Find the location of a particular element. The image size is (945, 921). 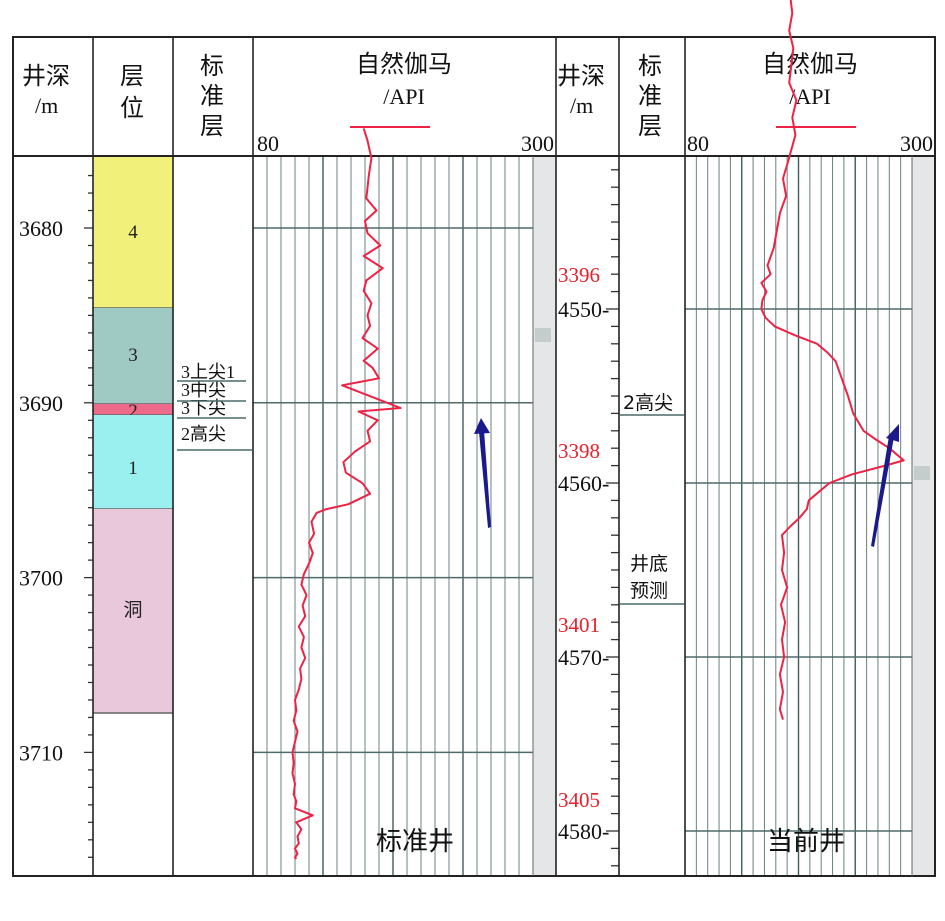

depth-header-left: 井深 /m is located at coordinates (46, 90).